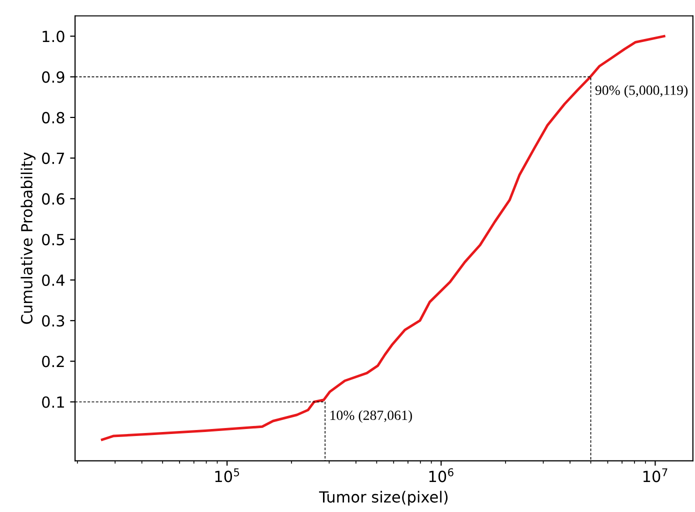  What do you see at coordinates (383, 498) in the screenshot?
I see `x-axis-title: Tumor size(pixel)` at bounding box center [383, 498].